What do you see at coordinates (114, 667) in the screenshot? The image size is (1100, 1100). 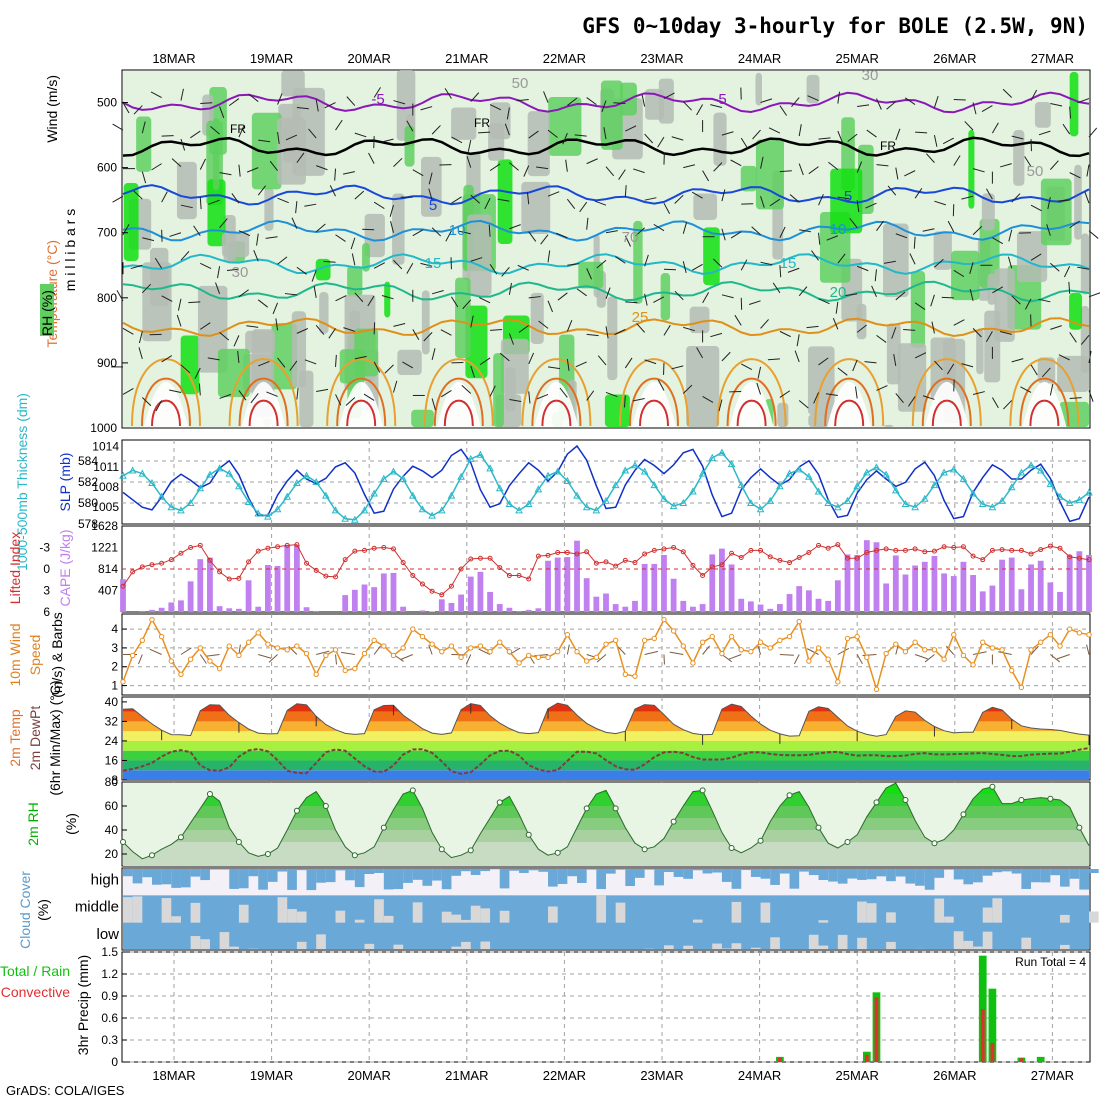 I see `y-tick-label: 2` at bounding box center [114, 667].